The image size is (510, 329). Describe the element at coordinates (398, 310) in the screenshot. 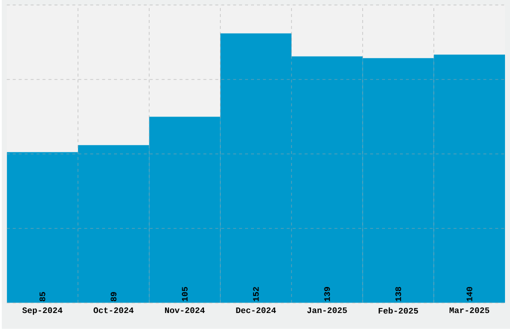

I see `x-tick-label: Feb-2025` at that location.